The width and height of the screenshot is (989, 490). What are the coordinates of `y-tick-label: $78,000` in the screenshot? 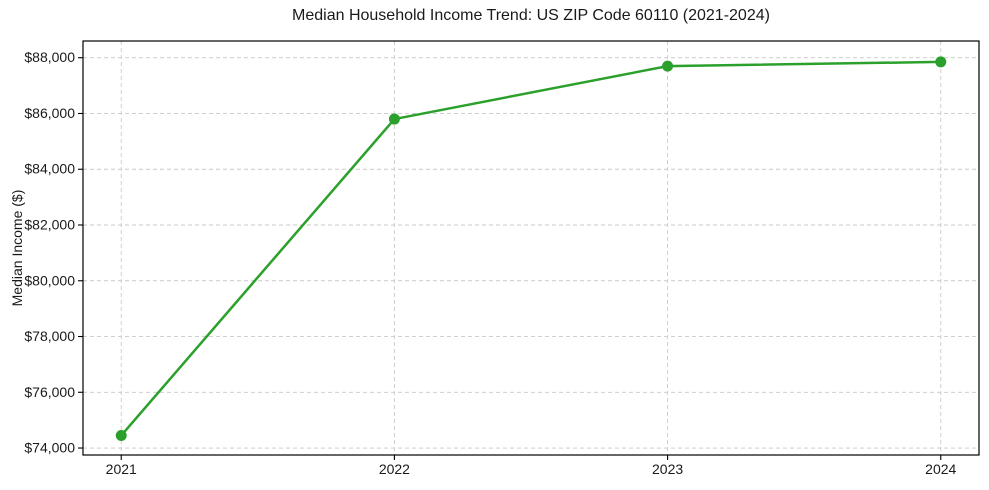 It's located at (49, 336).